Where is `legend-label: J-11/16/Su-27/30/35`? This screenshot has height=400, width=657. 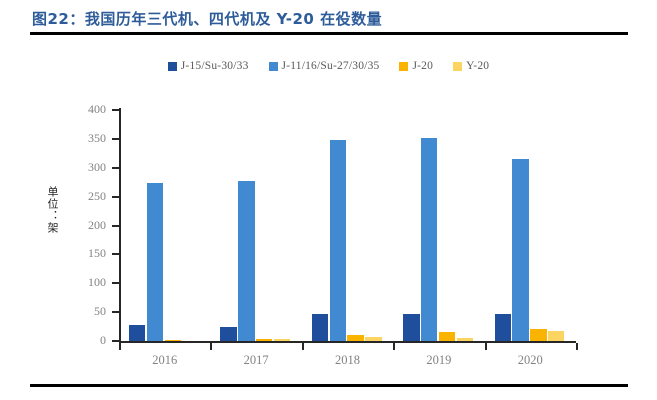
legend-label: J-11/16/Su-27/30/35 is located at coordinates (330, 66).